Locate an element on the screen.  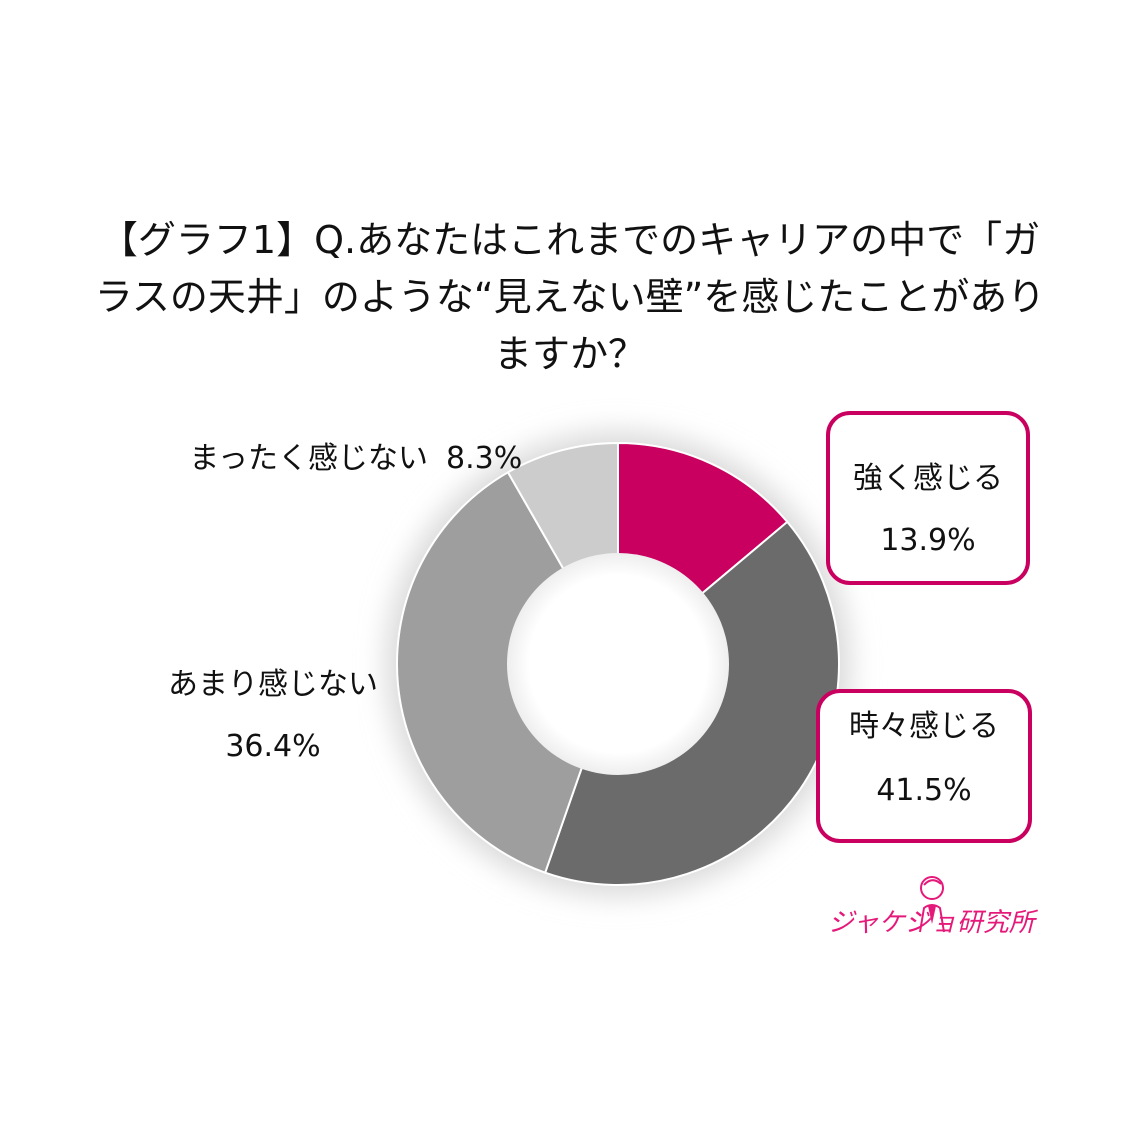
label-box-strongly-feel is located at coordinates (928, 498).